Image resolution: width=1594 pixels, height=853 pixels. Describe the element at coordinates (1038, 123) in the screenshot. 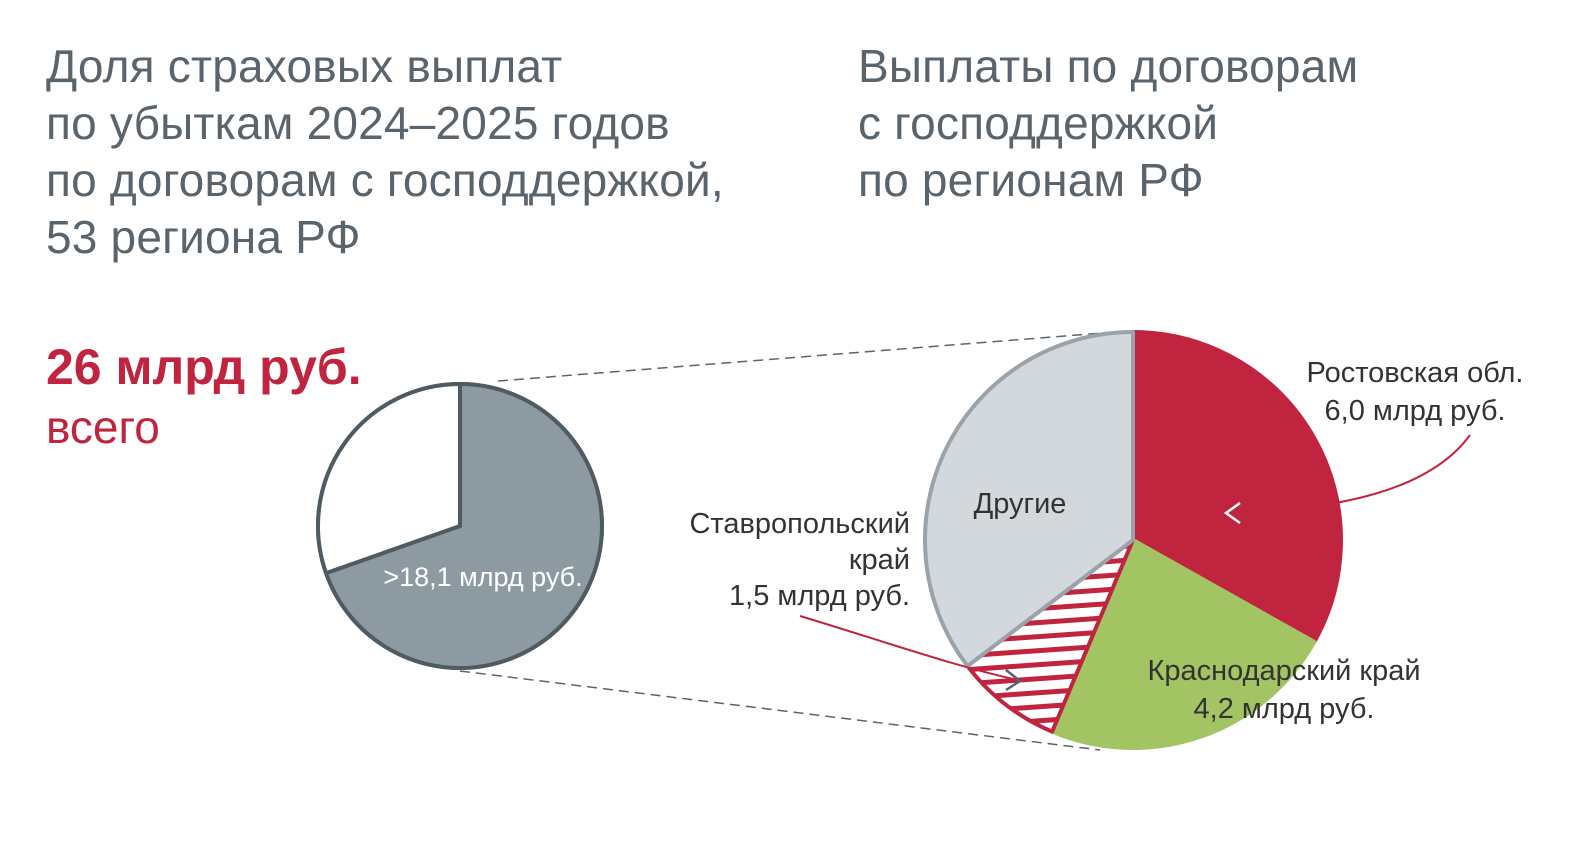

I see `right-title-line-2: с господдержкой` at that location.